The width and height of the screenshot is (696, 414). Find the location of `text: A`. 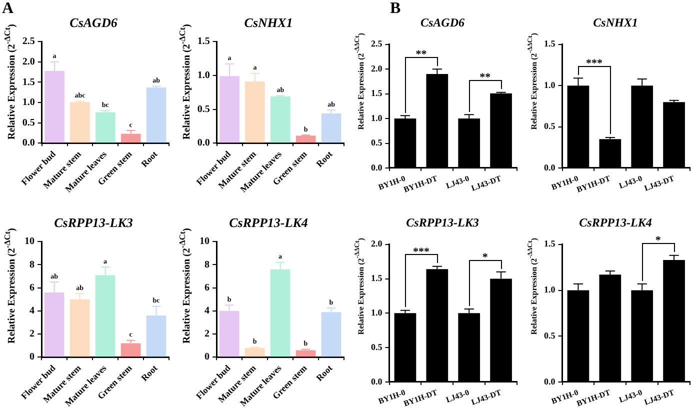

text: A is located at coordinates (8, 9).